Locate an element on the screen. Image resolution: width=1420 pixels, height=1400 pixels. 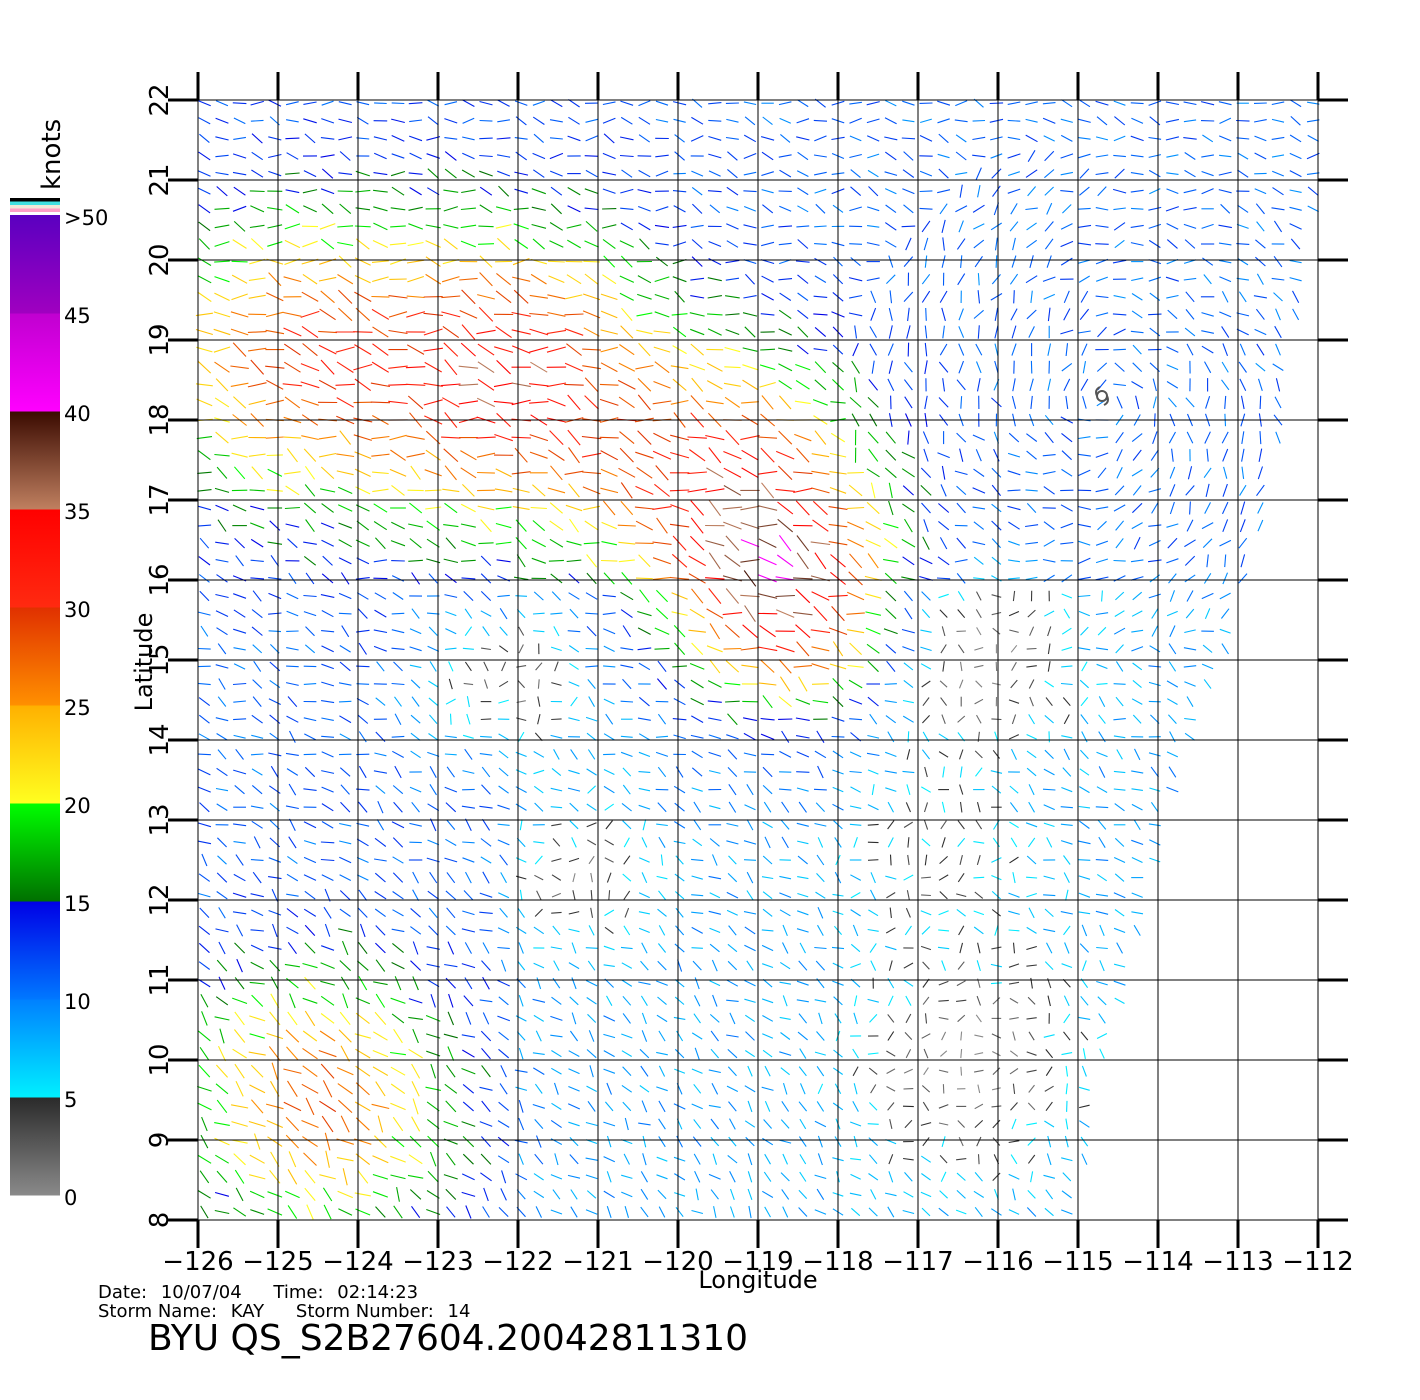
longitude-tick-label: −112 is located at coordinates (1317, 1262).